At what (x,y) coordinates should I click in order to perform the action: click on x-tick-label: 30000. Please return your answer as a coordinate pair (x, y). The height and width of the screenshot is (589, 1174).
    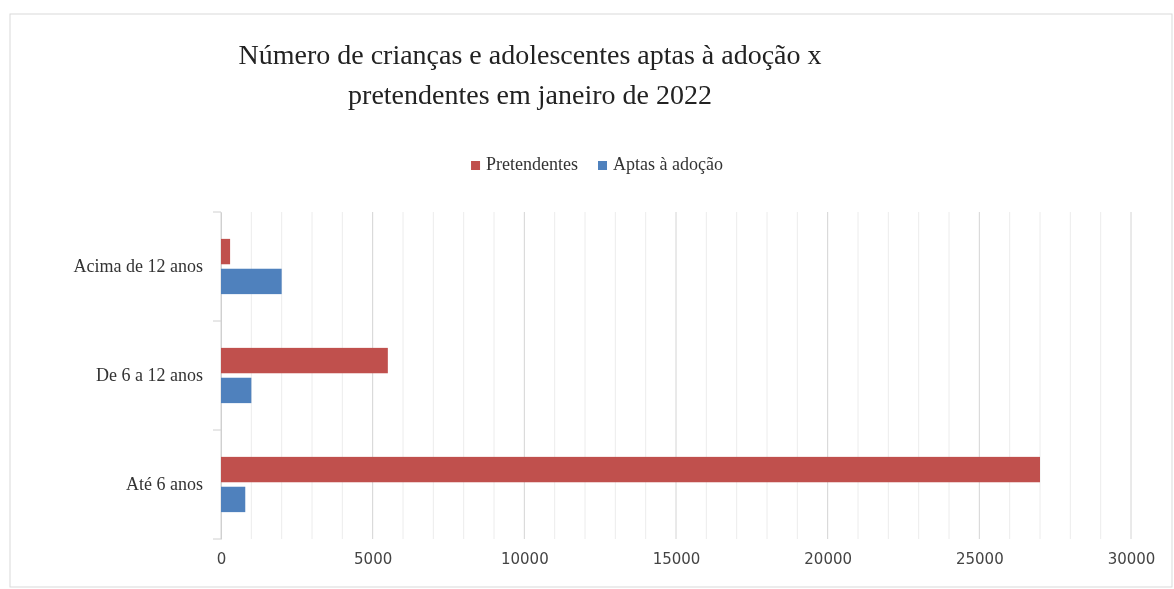
    Looking at the image, I should click on (1131, 558).